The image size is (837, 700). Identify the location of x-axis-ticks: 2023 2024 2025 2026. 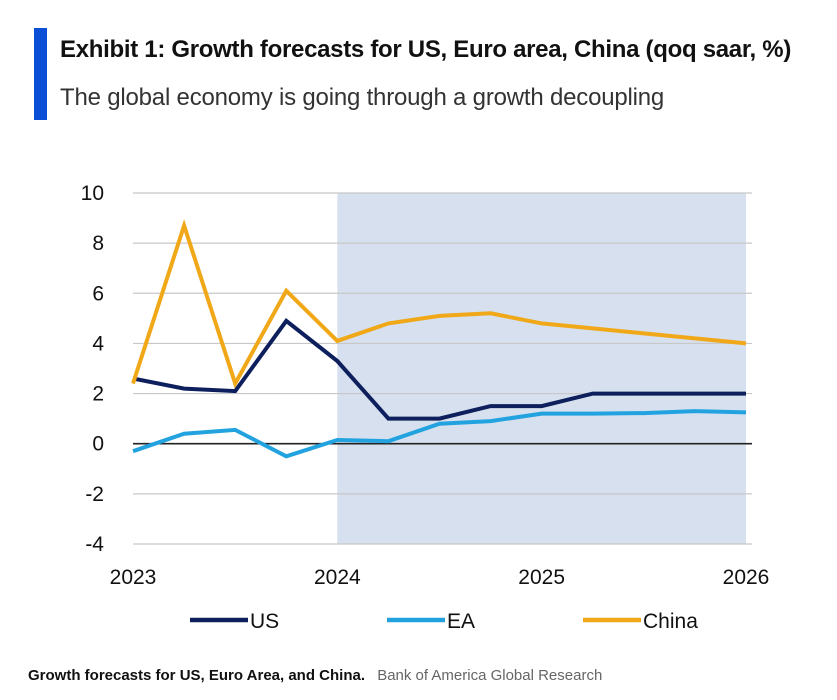
(440, 577).